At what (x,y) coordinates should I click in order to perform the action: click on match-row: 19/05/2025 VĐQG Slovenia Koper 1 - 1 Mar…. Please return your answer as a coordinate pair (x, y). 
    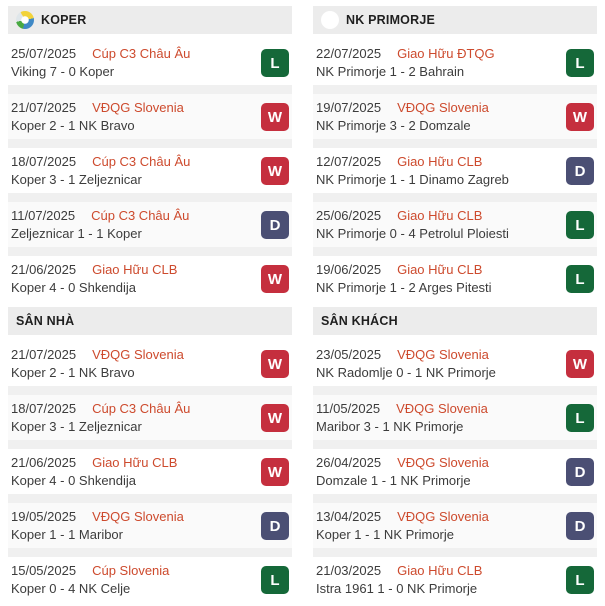
    Looking at the image, I should click on (150, 530).